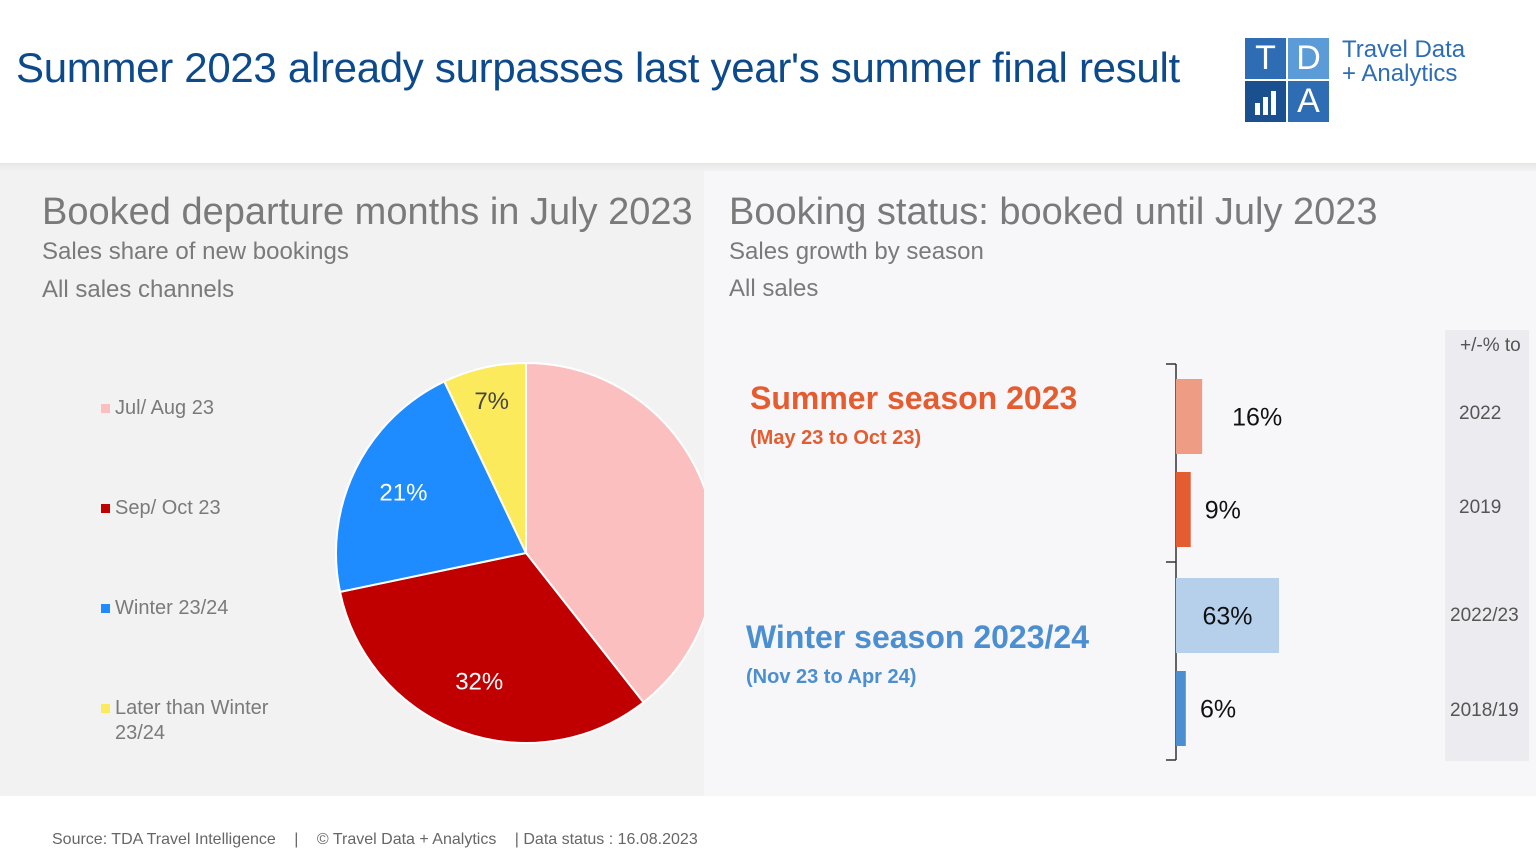  Describe the element at coordinates (164, 408) in the screenshot. I see `legend-label: Jul/ Aug 23` at that location.